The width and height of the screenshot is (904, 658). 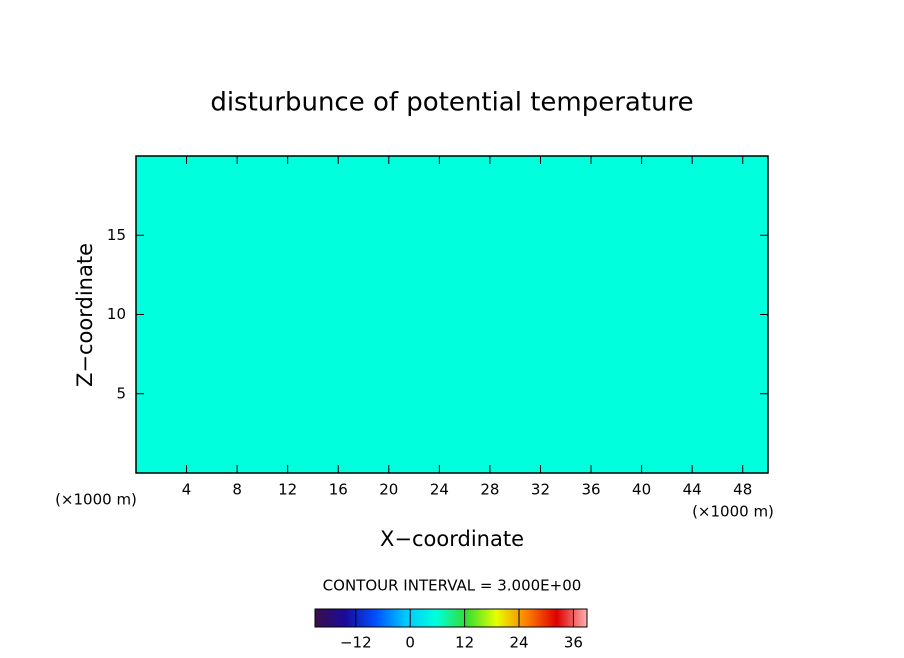 What do you see at coordinates (452, 586) in the screenshot?
I see `colorbar-title: CONTOUR INTERVAL = 3.000E+00` at bounding box center [452, 586].